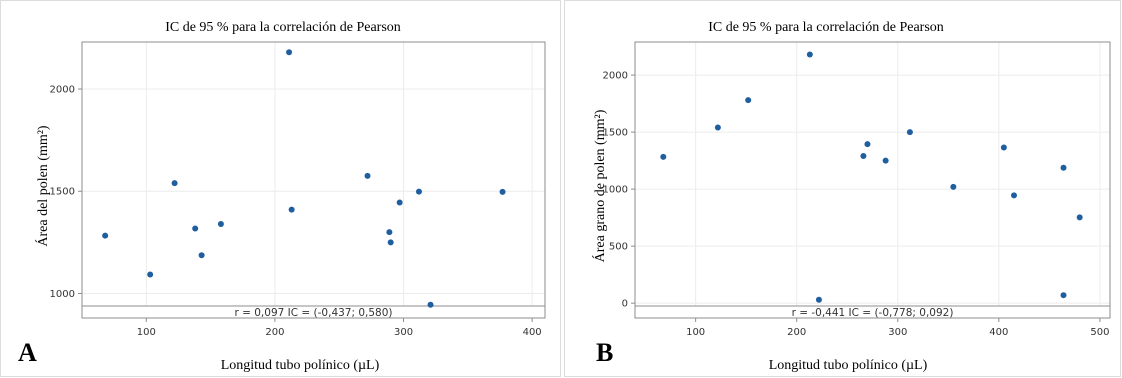 This screenshot has width=1122, height=378. Describe the element at coordinates (62, 90) in the screenshot. I see `chart-a-y-tick-label: 2000` at that location.